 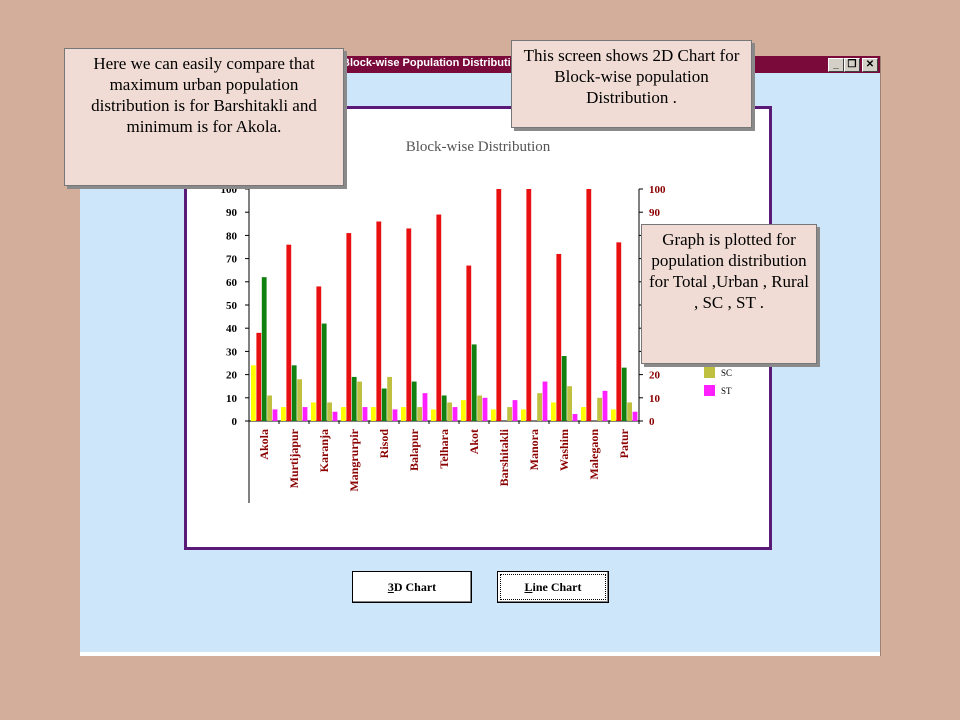 What do you see at coordinates (469, 343) in the screenshot?
I see `bar-urban-akot` at bounding box center [469, 343].